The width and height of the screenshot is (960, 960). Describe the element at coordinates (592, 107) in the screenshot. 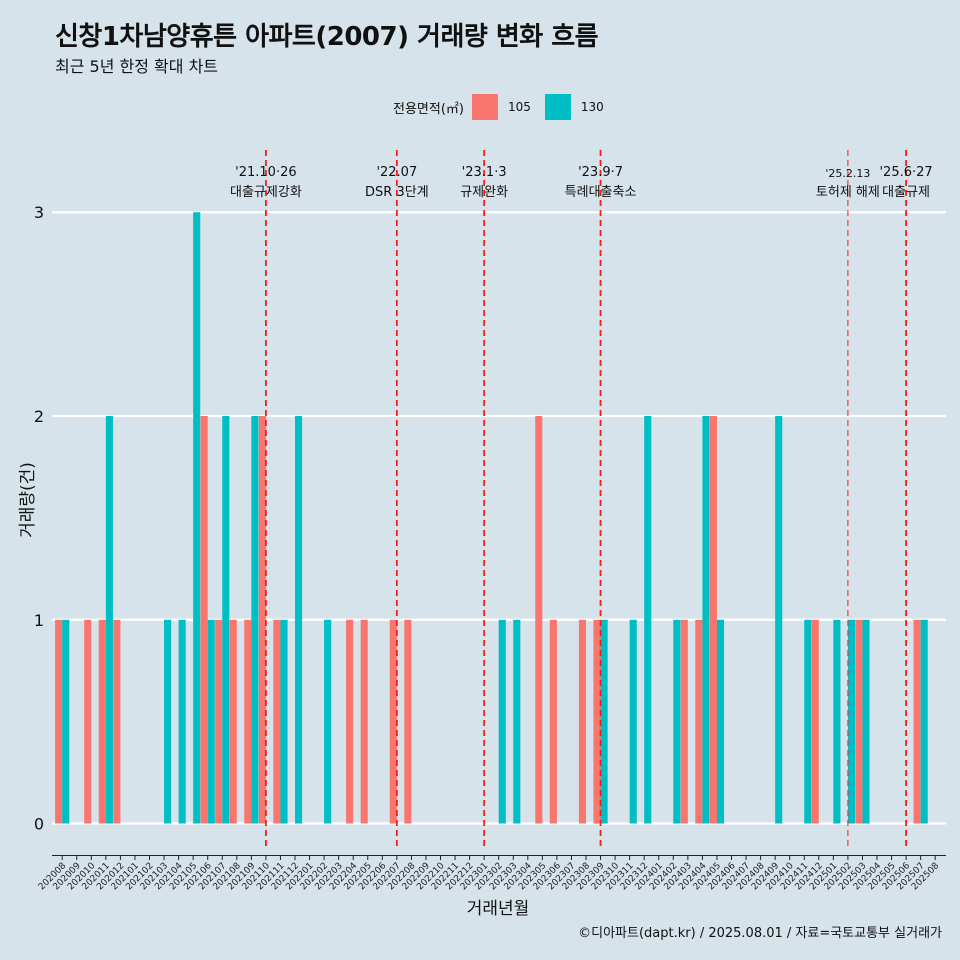

I see `legend-label-130: 130` at that location.